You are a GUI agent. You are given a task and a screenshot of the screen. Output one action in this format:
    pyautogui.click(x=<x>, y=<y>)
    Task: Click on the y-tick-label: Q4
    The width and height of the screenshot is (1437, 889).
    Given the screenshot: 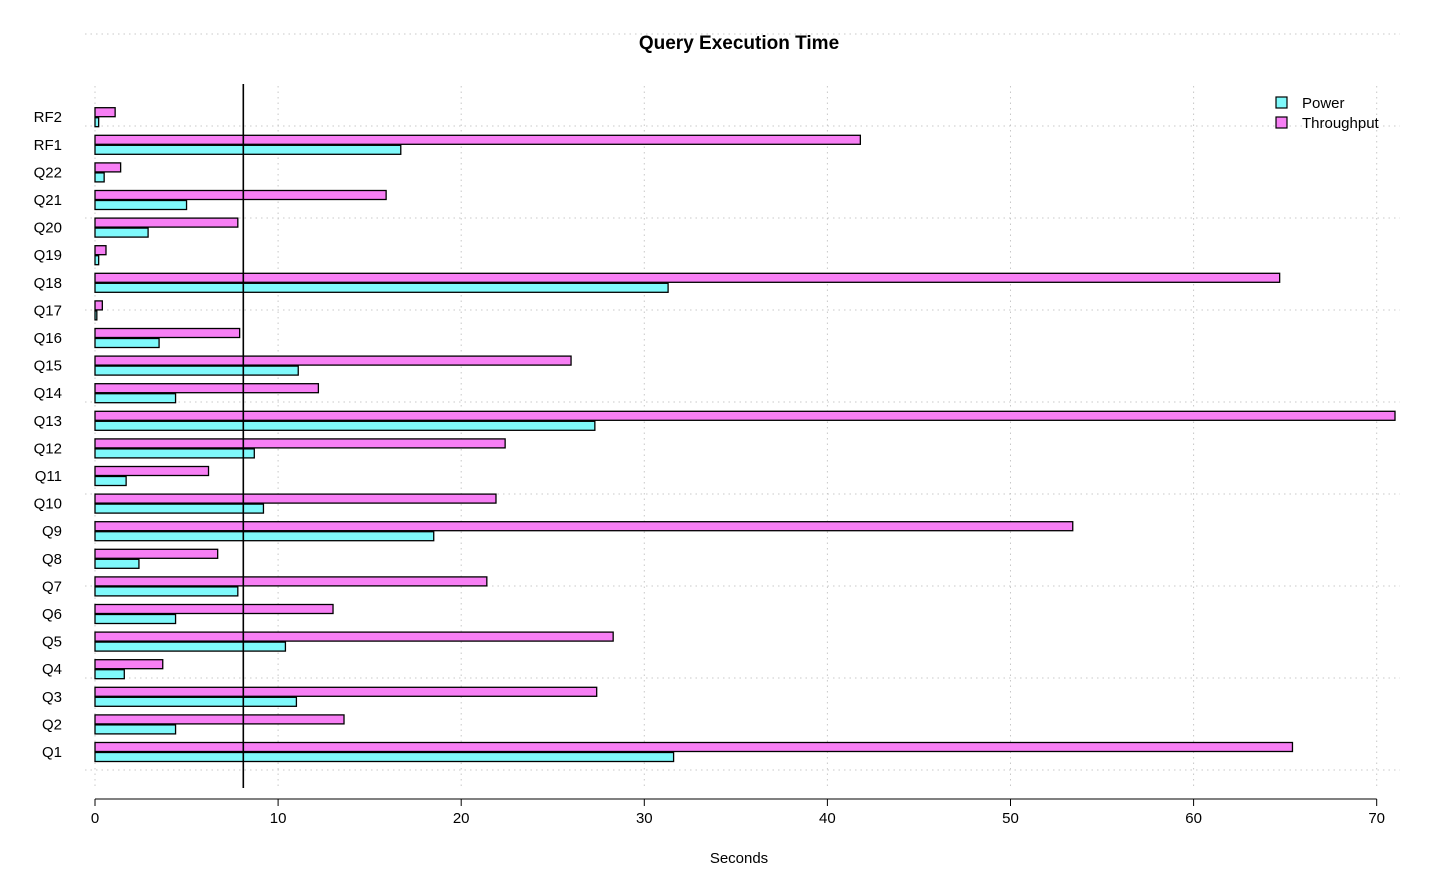 What is the action you would take?
    pyautogui.click(x=52, y=669)
    